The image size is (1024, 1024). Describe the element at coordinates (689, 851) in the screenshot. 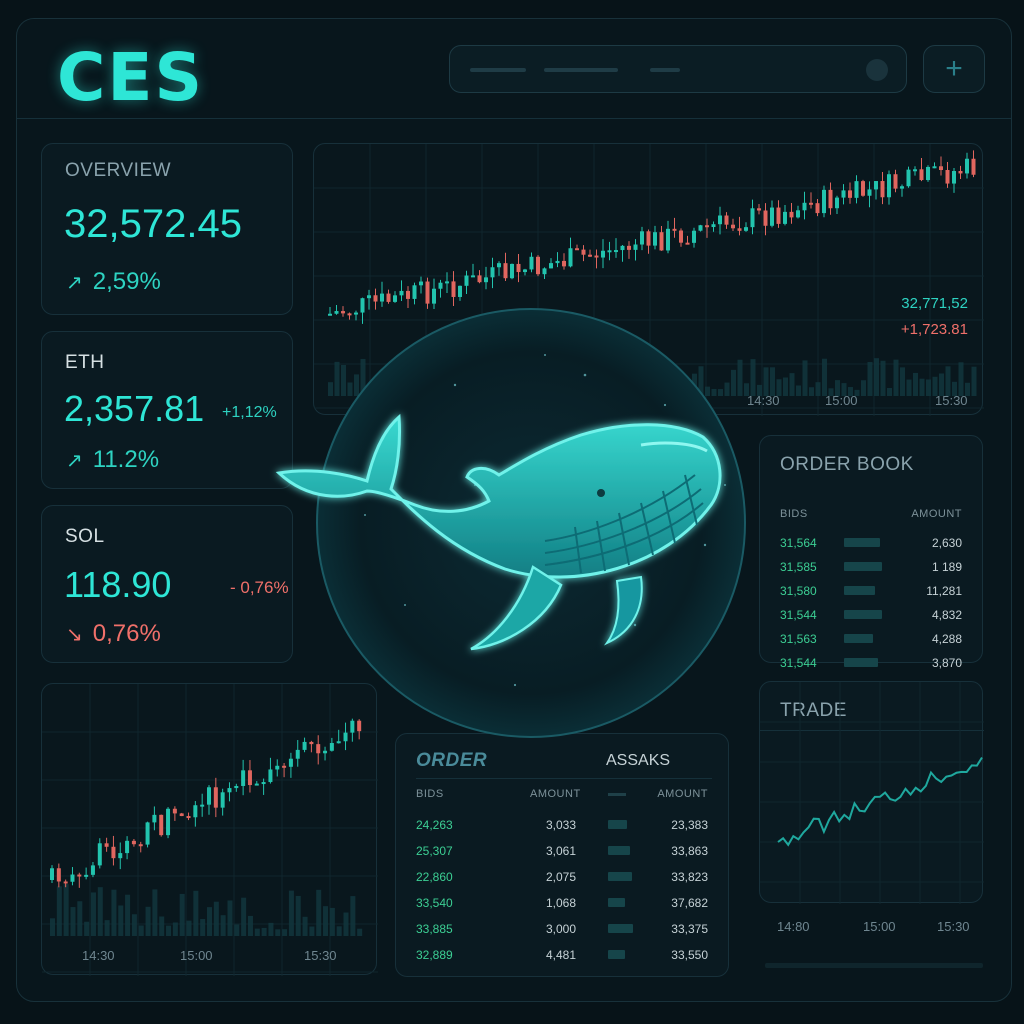

I see `order-panel-amount2: 33,863` at that location.